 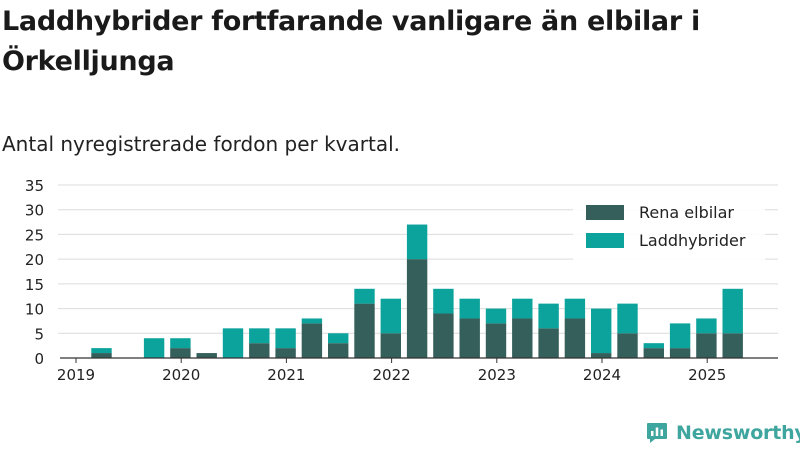 What do you see at coordinates (657, 433) in the screenshot?
I see `newsworthy-logo-icon` at bounding box center [657, 433].